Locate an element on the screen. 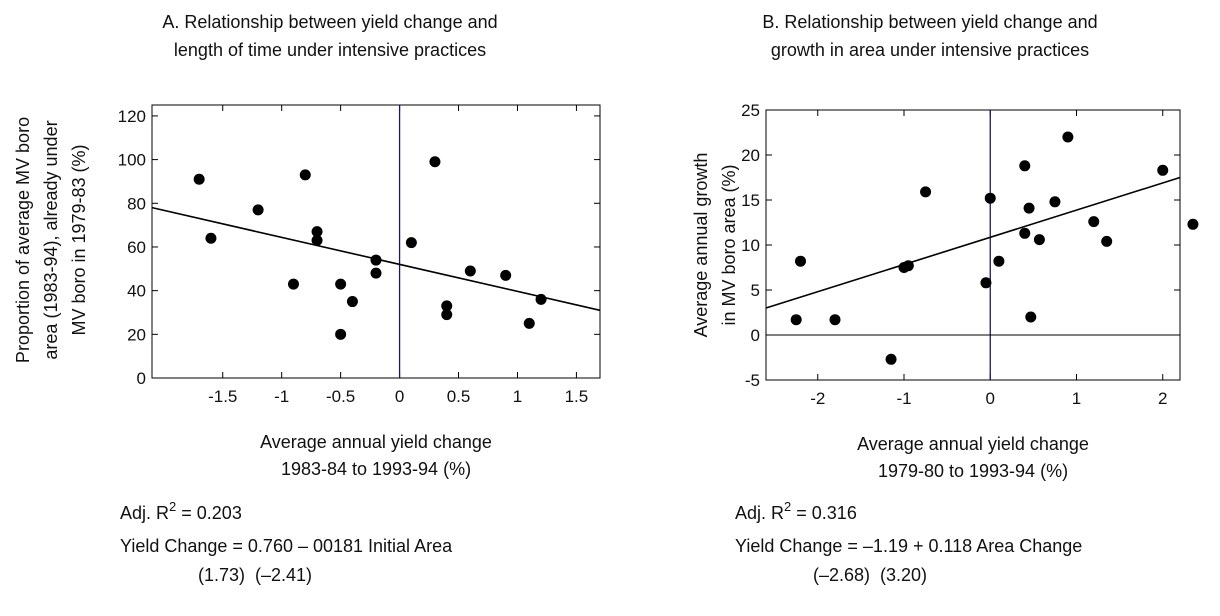  y-axis-label: Average annual growth is located at coordinates (701, 245).